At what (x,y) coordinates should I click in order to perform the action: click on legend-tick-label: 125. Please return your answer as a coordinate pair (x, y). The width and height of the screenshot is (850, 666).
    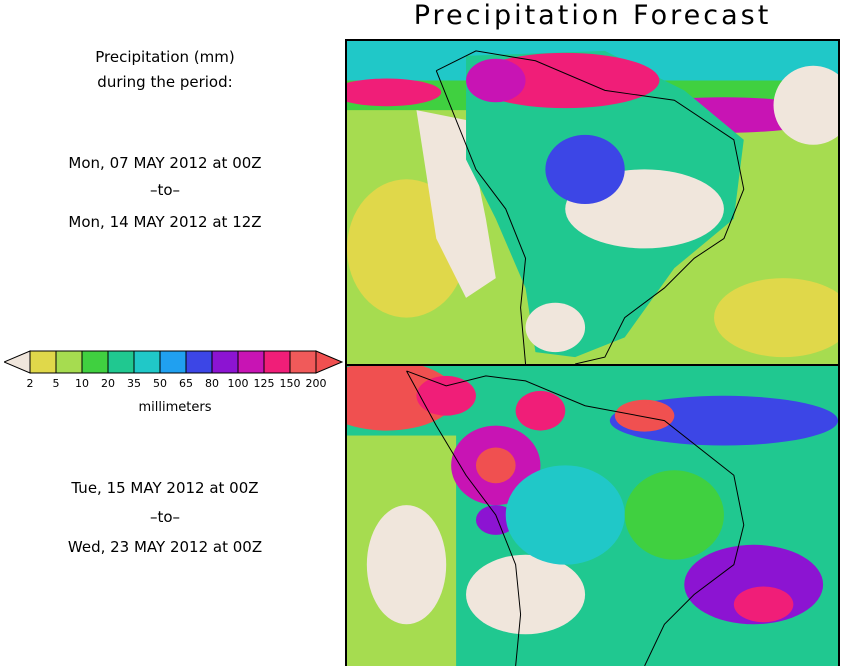
    Looking at the image, I should click on (264, 383).